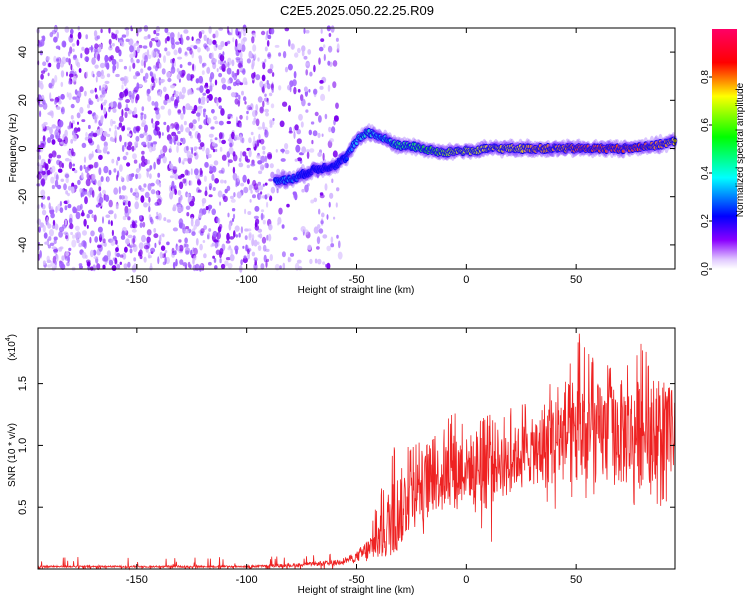 The image size is (750, 600). What do you see at coordinates (705, 77) in the screenshot?
I see `colorbar-tick-label: 0.8` at bounding box center [705, 77].